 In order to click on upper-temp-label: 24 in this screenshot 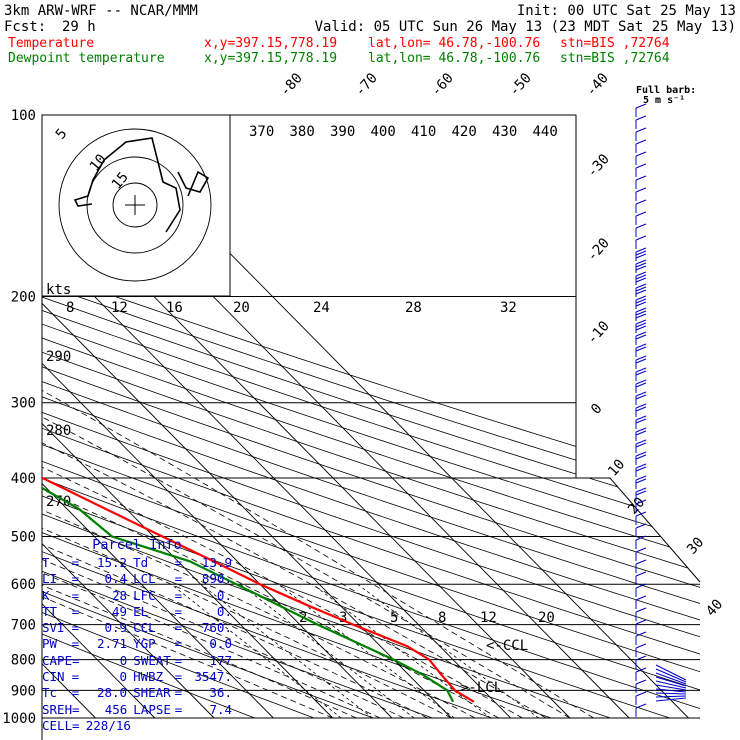, I will do `click(321, 308)`.